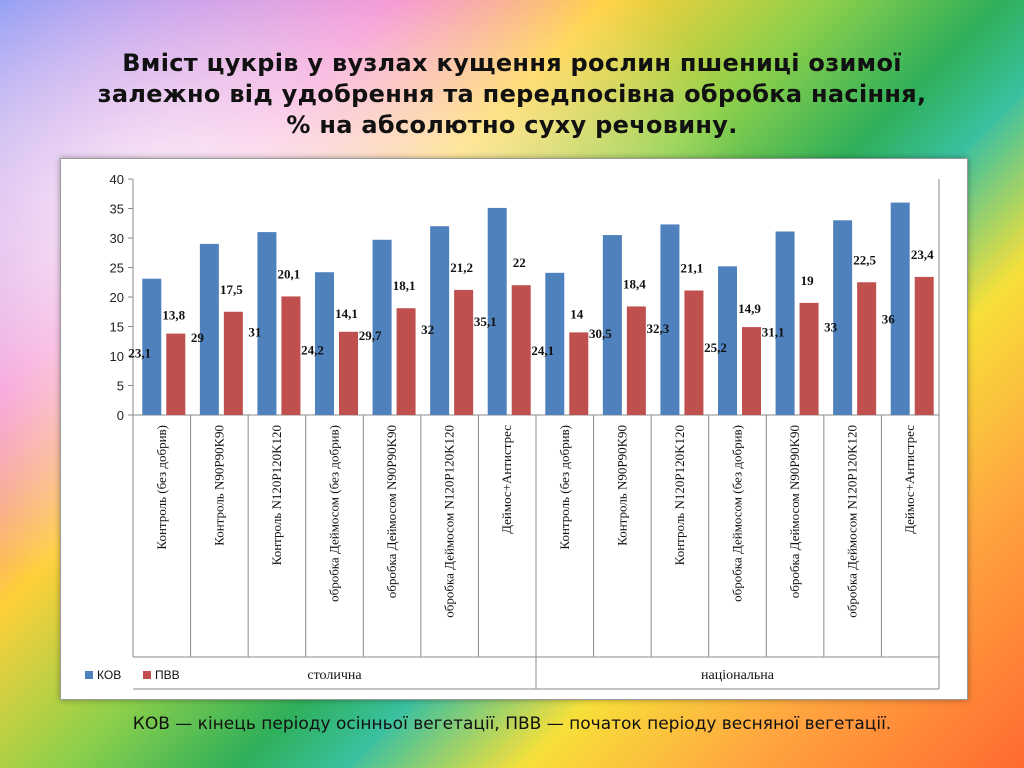 Image resolution: width=1024 pixels, height=768 pixels. Describe the element at coordinates (831, 326) in the screenshot. I see `data-label: 33` at that location.